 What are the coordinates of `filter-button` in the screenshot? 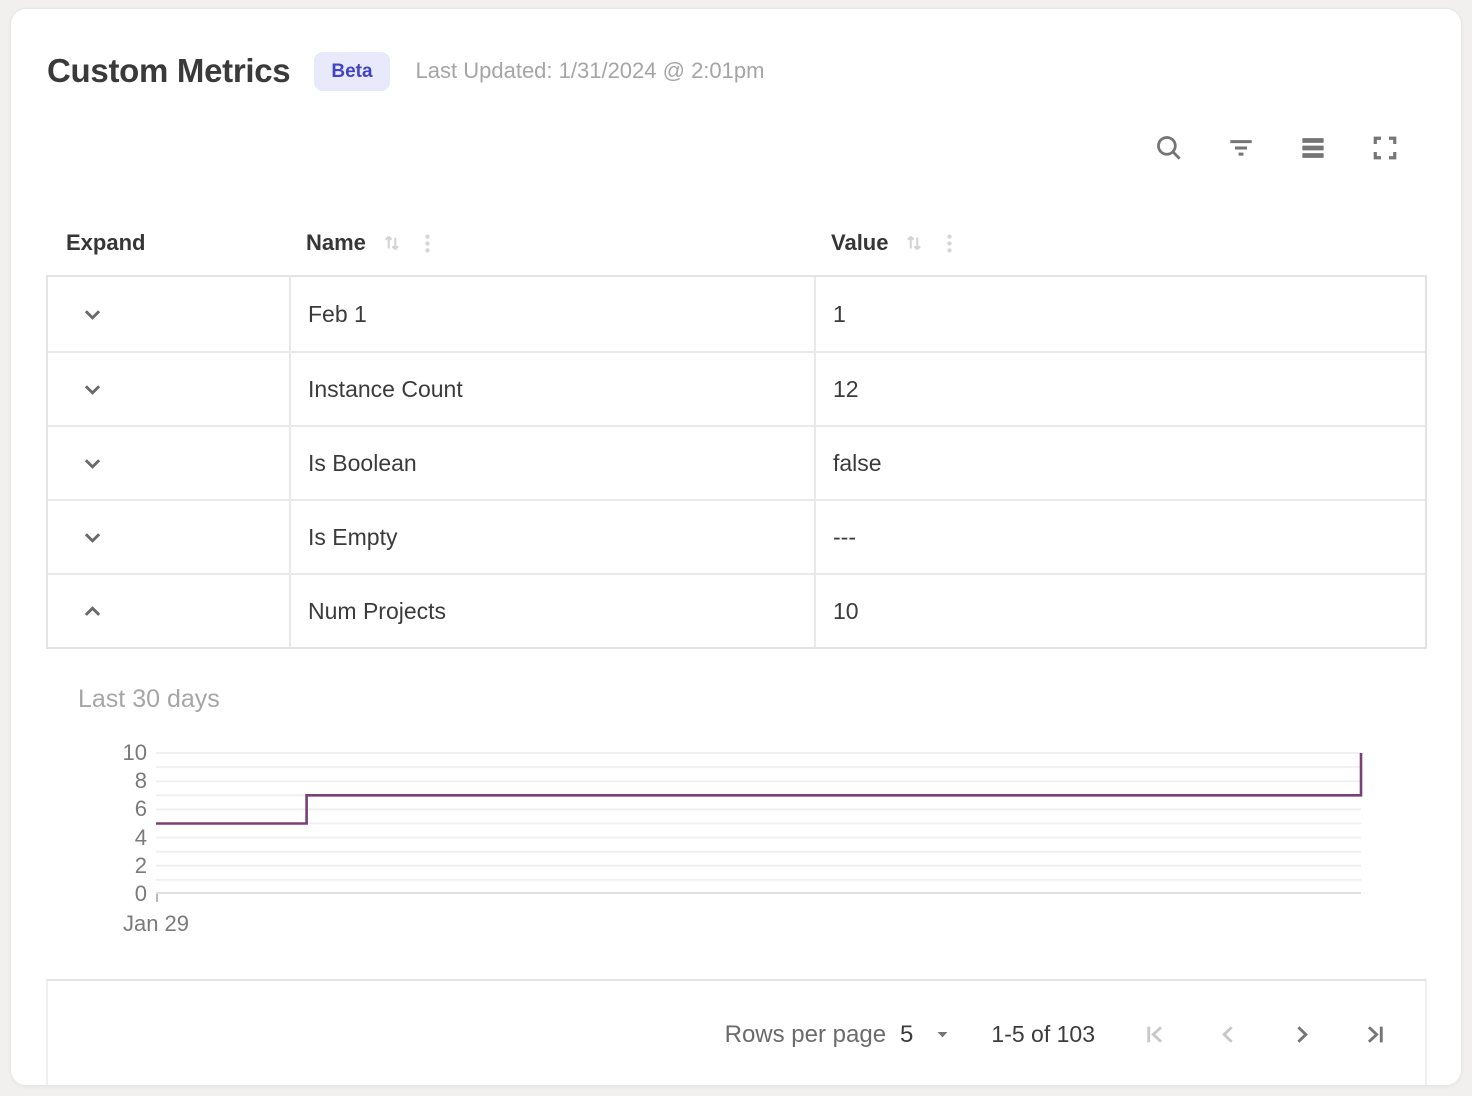 It's located at (1241, 148).